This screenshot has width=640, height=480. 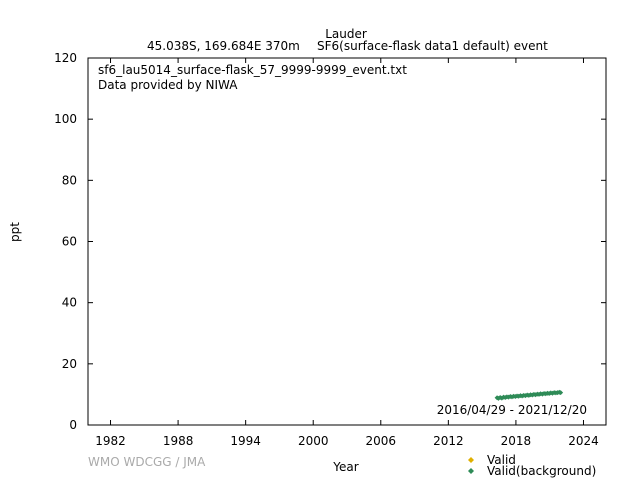 I want to click on x-tick-label: 2012, so click(x=448, y=441).